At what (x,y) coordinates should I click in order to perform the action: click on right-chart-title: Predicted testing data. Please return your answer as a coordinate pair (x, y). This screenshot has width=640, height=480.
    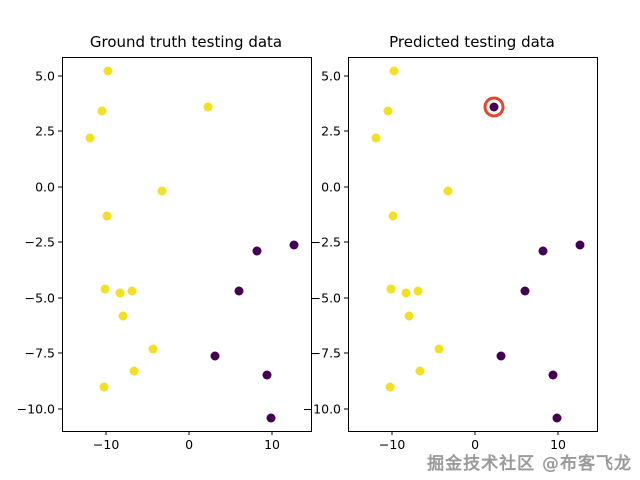
    Looking at the image, I should click on (472, 42).